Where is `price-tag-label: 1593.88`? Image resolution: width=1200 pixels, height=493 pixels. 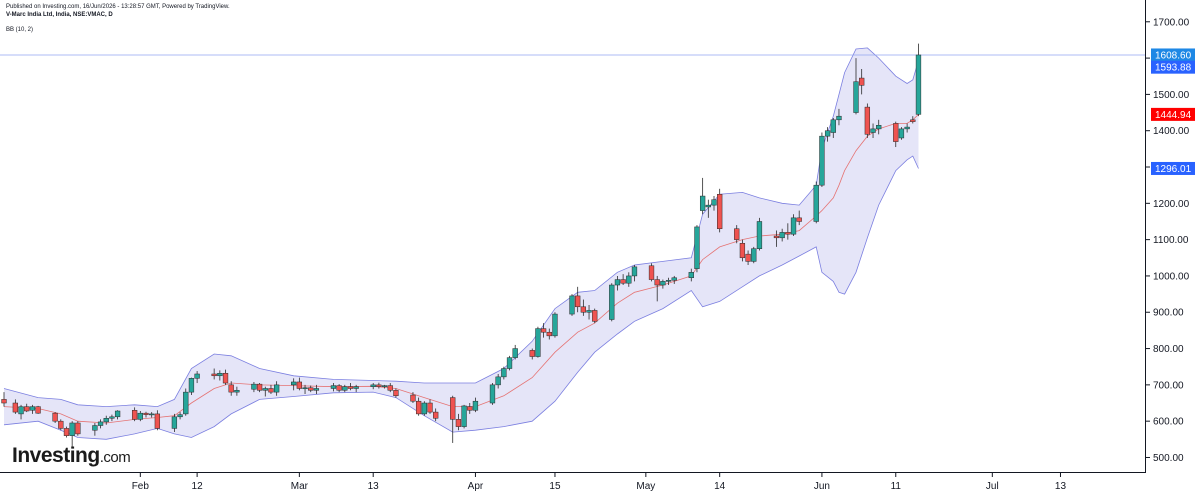 price-tag-label: 1593.88 is located at coordinates (1173, 68).